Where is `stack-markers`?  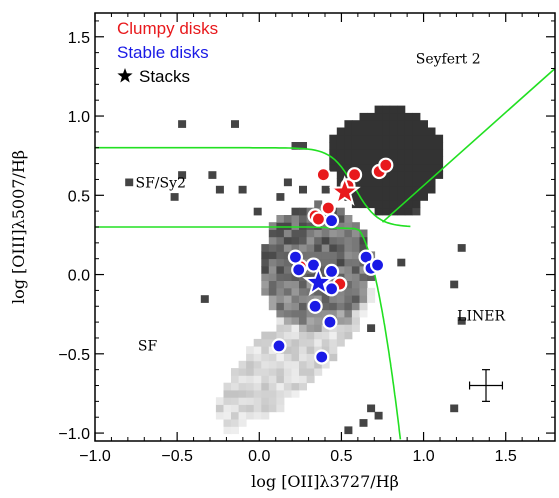 stack-markers is located at coordinates (331, 236).